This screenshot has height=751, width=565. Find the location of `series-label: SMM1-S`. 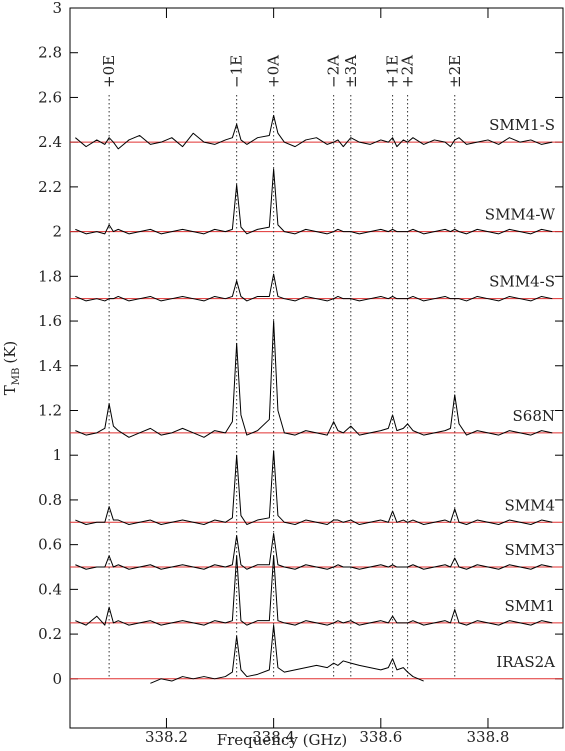

series-label: SMM1-S is located at coordinates (522, 125).